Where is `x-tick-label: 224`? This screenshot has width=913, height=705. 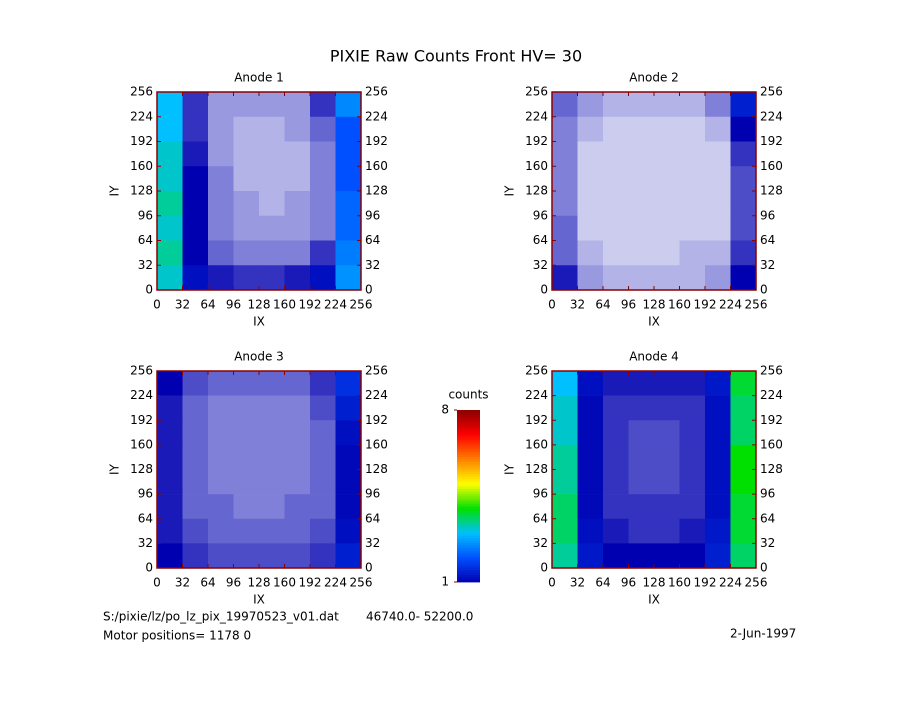 x-tick-label: 224 is located at coordinates (335, 305).